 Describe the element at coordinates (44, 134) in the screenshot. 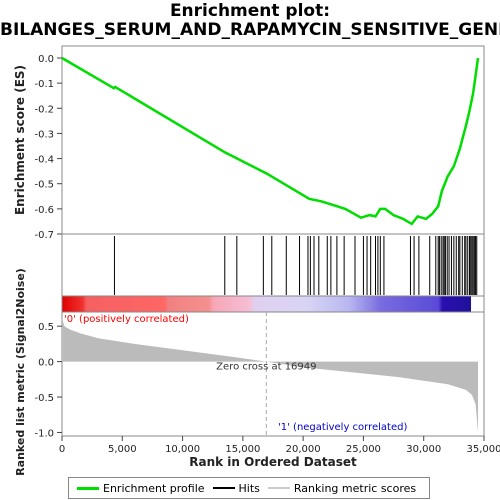

I see `es-ytick-label: -0.3` at that location.